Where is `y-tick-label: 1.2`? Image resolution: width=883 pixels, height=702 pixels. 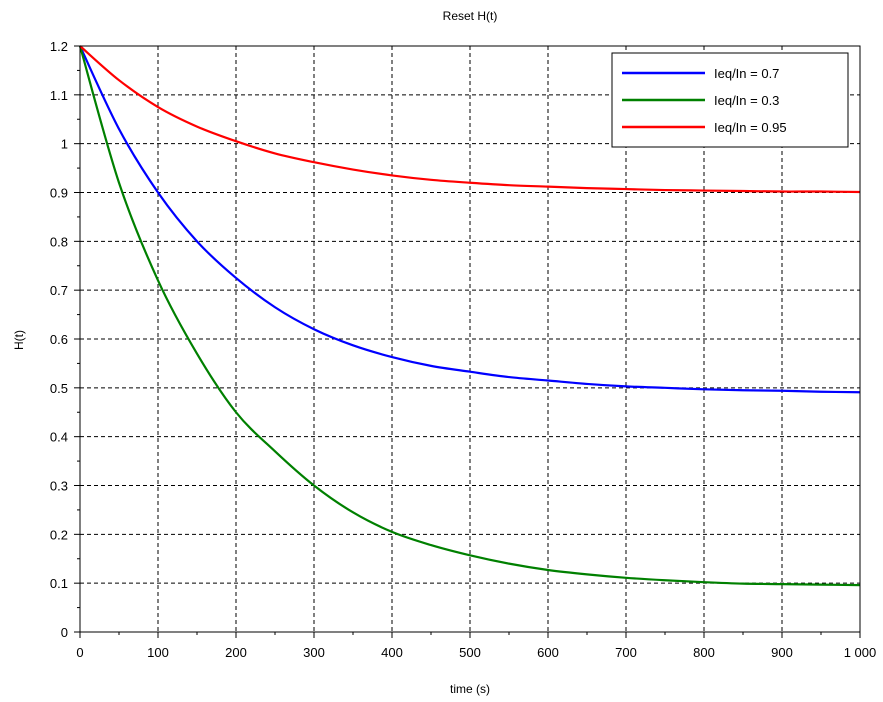 y-tick-label: 1.2 is located at coordinates (59, 46).